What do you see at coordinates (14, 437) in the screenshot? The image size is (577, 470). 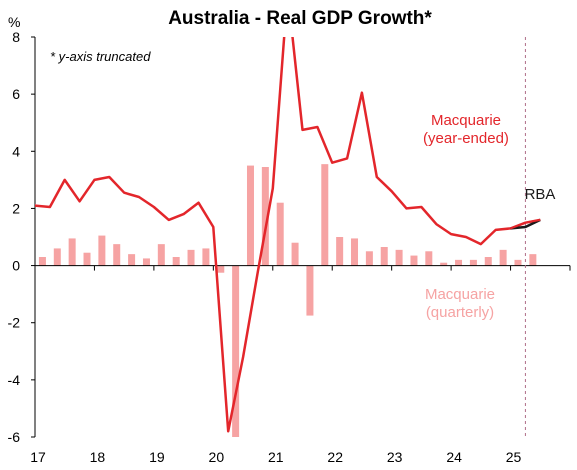 I see `y-tick-label: -6` at bounding box center [14, 437].